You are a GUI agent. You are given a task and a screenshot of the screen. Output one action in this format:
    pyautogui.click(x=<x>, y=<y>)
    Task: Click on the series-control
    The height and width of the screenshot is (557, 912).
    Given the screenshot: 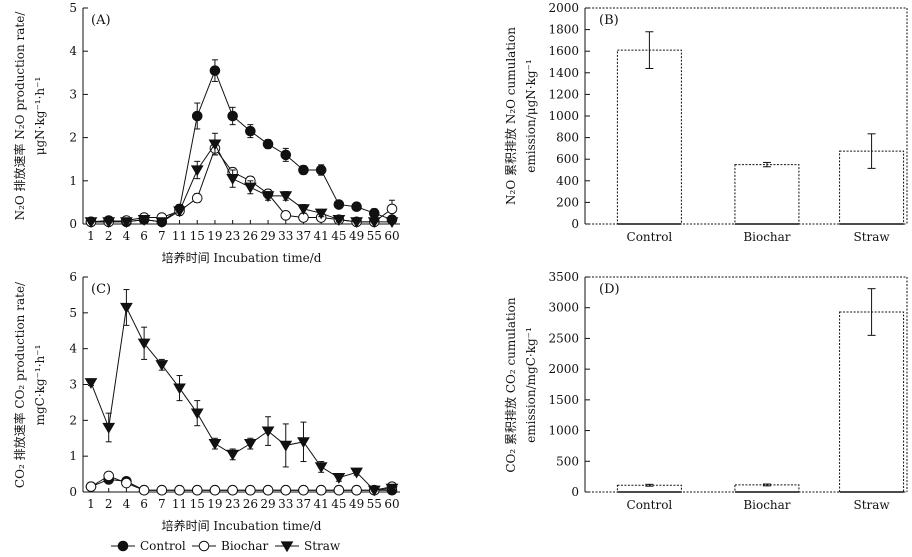 What is the action you would take?
    pyautogui.click(x=241, y=143)
    